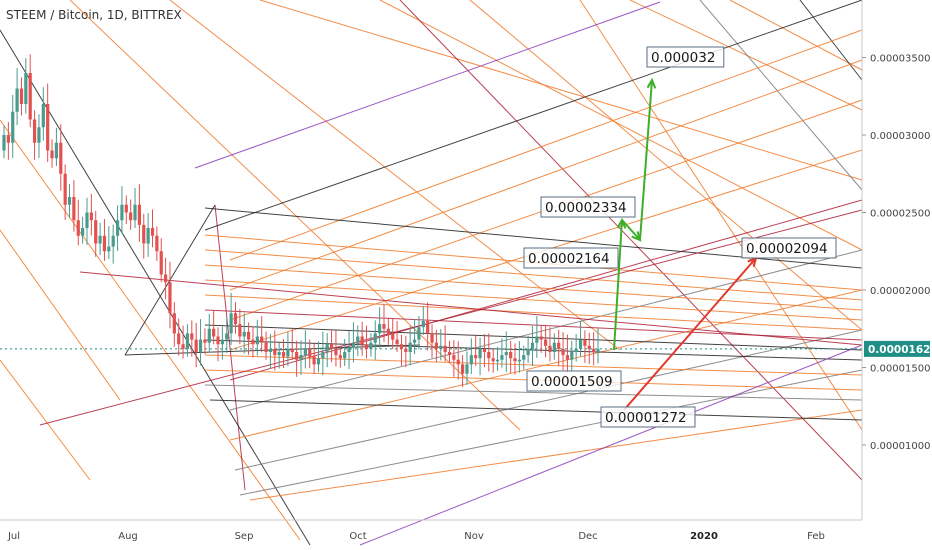 Image resolution: width=932 pixels, height=550 pixels. What do you see at coordinates (646, 160) in the screenshot?
I see `green-arrow-target` at bounding box center [646, 160].